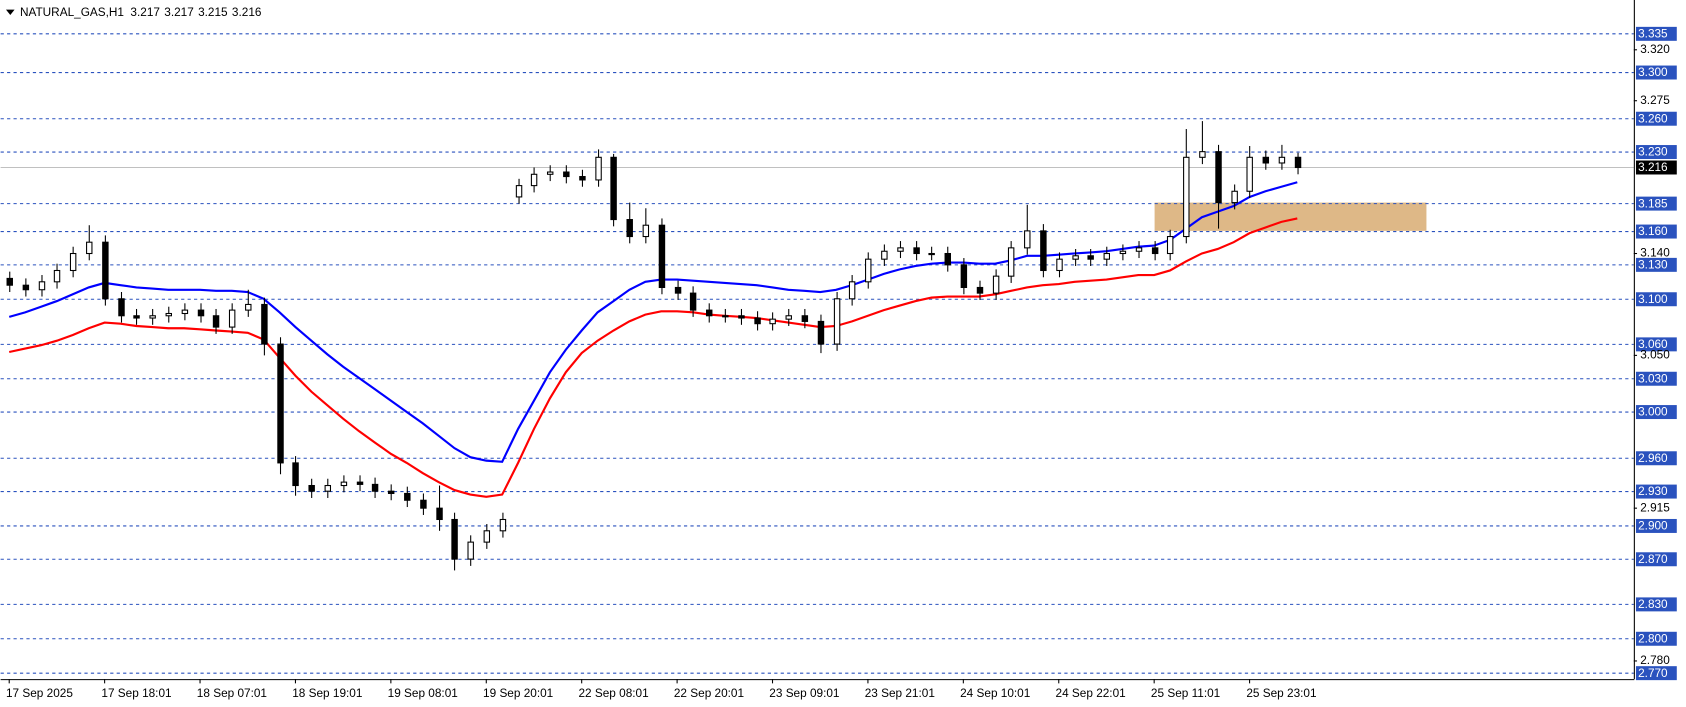 The image size is (1686, 707). Describe the element at coordinates (1653, 265) in the screenshot. I see `level-label: 3.130` at that location.